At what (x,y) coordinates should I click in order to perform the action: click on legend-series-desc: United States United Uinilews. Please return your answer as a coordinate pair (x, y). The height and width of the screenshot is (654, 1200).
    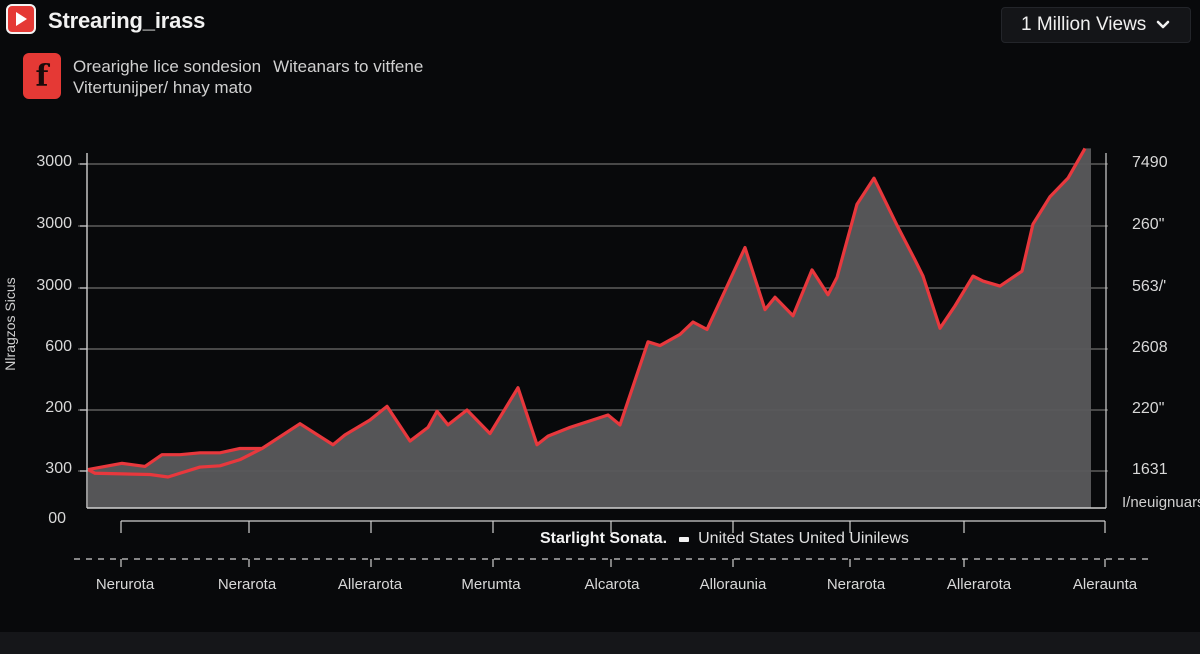
    Looking at the image, I should click on (803, 538).